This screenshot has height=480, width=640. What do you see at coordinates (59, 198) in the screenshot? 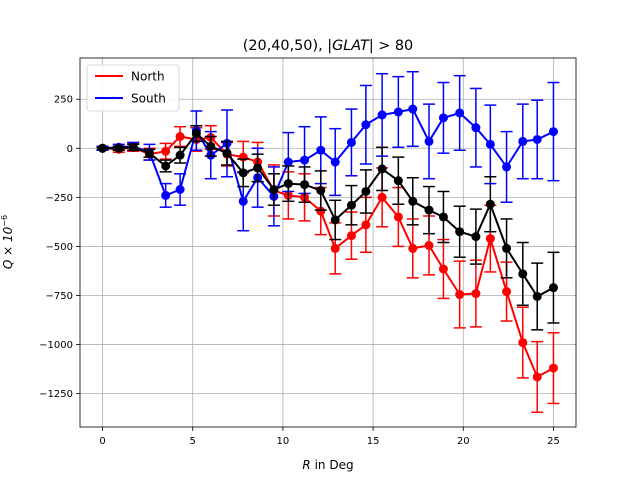
I see `y-tick-label: −250` at bounding box center [59, 198].